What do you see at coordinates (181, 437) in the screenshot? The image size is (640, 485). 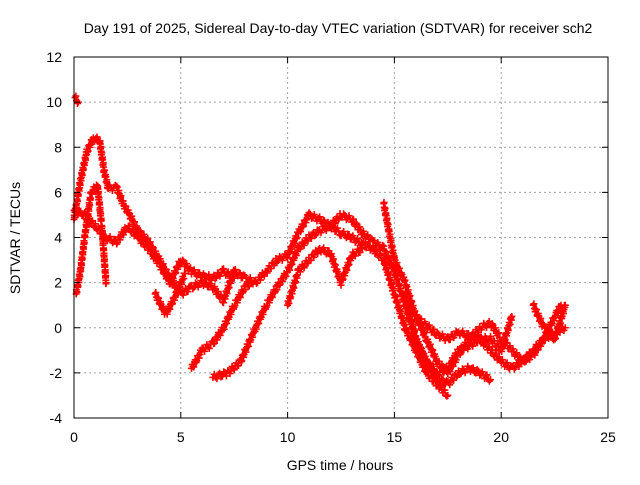 I see `x-tick-label: 5` at bounding box center [181, 437].